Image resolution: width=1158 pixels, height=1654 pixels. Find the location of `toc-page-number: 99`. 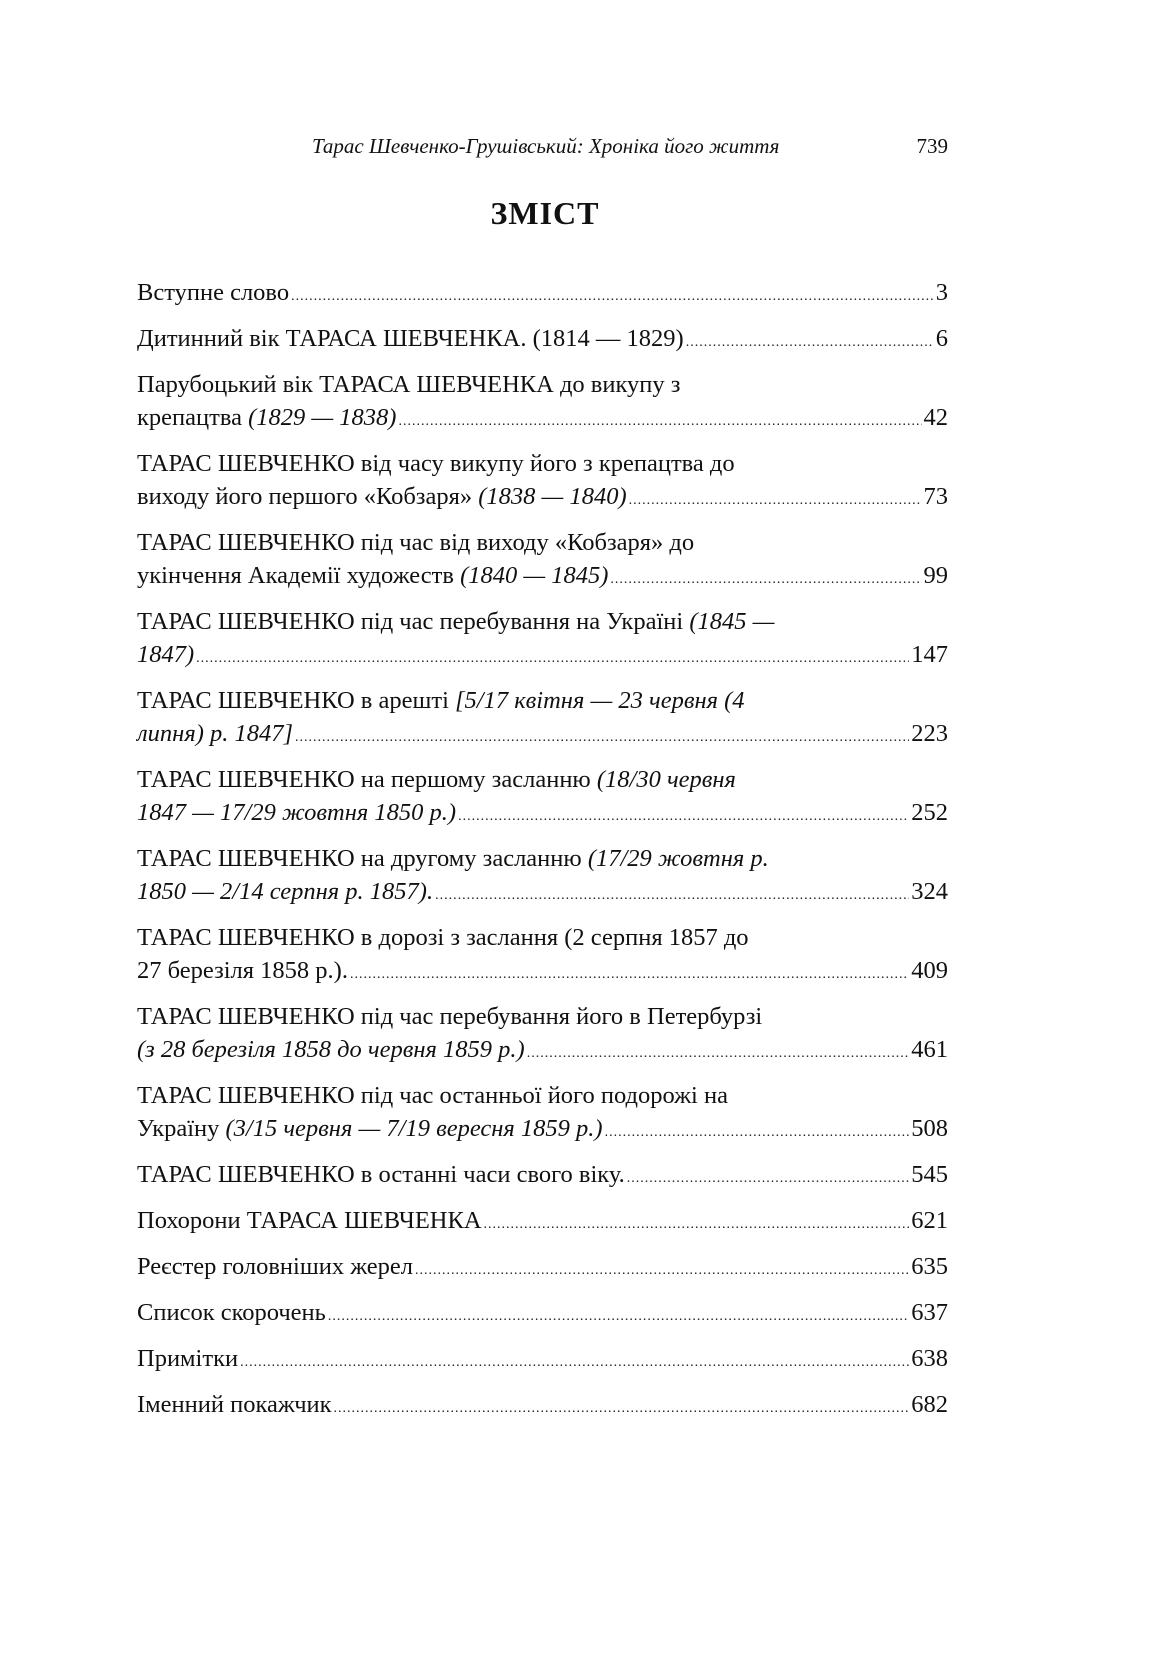

toc-page-number: 99 is located at coordinates (936, 575).